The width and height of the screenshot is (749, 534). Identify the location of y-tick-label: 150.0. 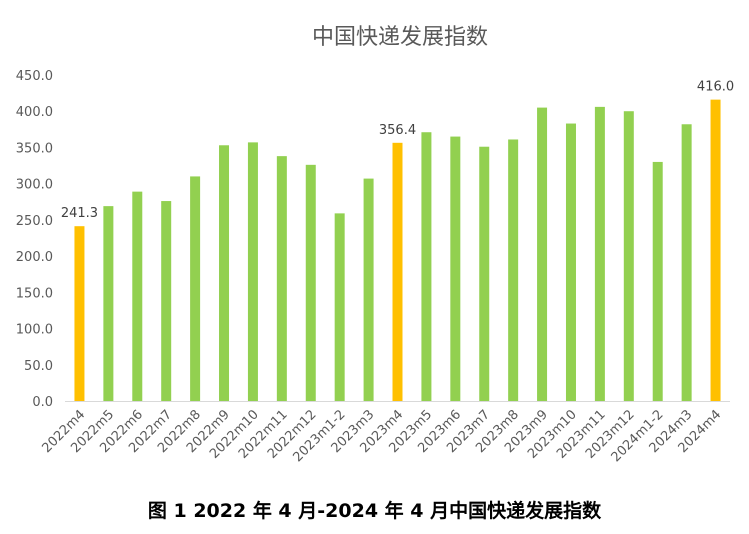
(34, 293).